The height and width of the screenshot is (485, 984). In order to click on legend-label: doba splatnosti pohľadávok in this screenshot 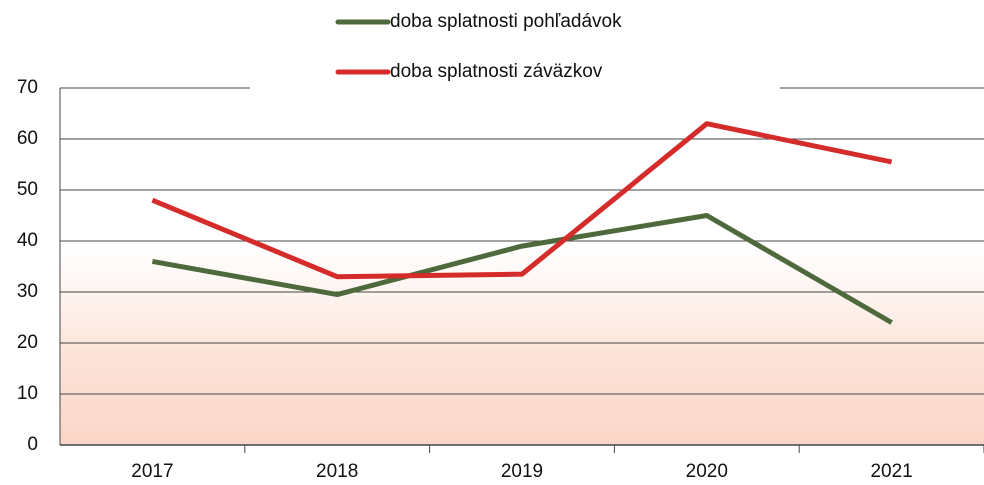, I will do `click(506, 21)`.